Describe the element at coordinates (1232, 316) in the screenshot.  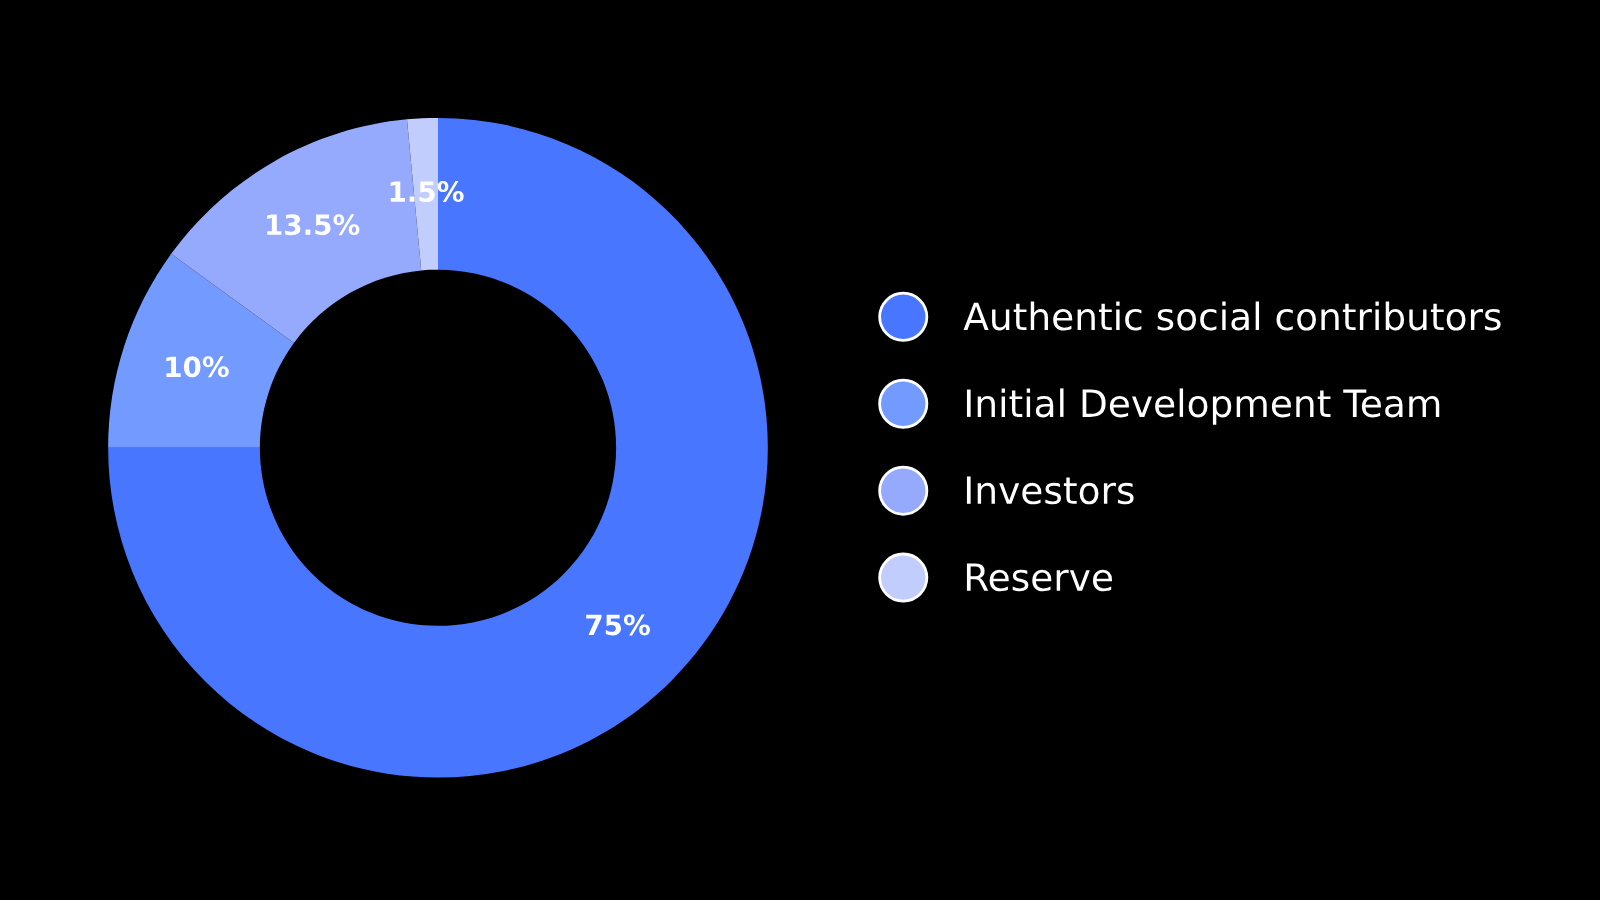
I see `legend-label: Authentic social contributors` at that location.